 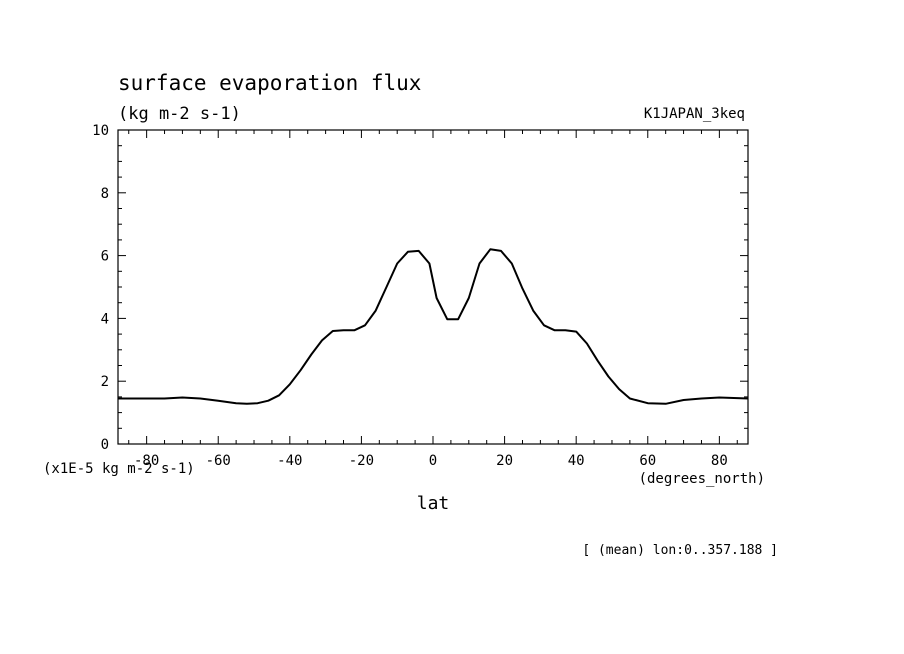 I want to click on y-tick-label: 10, so click(x=100, y=131).